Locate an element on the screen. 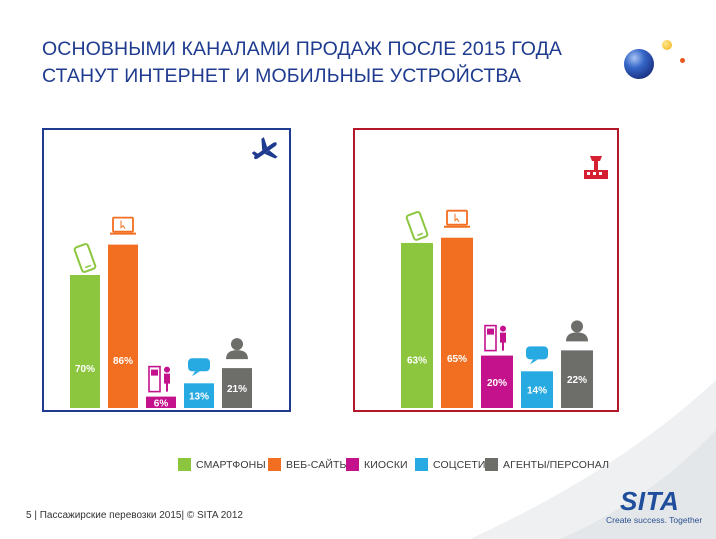  bar-value-label: 14% is located at coordinates (537, 391).